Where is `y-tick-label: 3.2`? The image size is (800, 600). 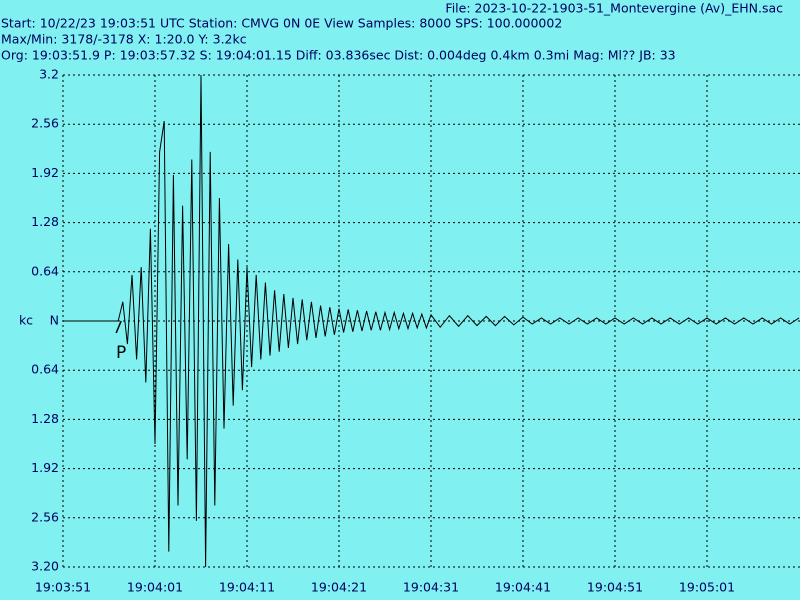 y-tick-label: 3.2 is located at coordinates (49, 74).